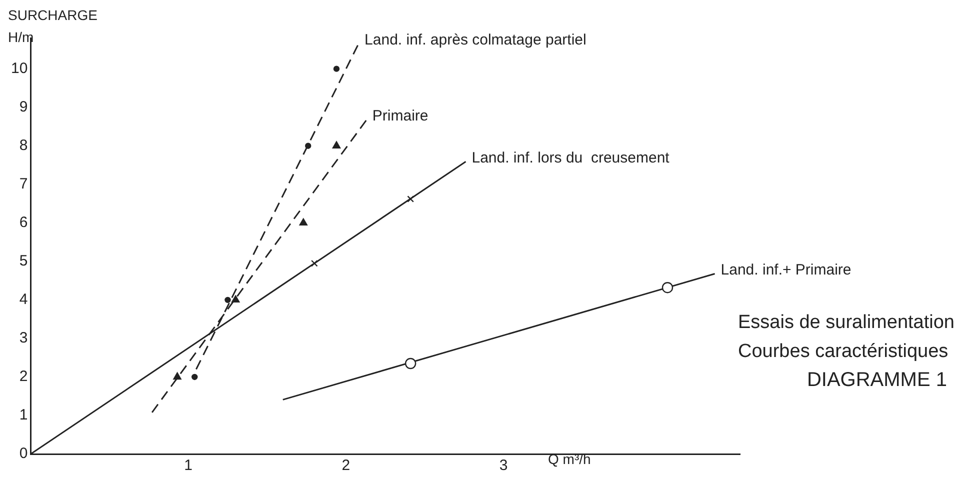 The width and height of the screenshot is (968, 486). Describe the element at coordinates (23, 338) in the screenshot. I see `y-tick-label: 3` at that location.